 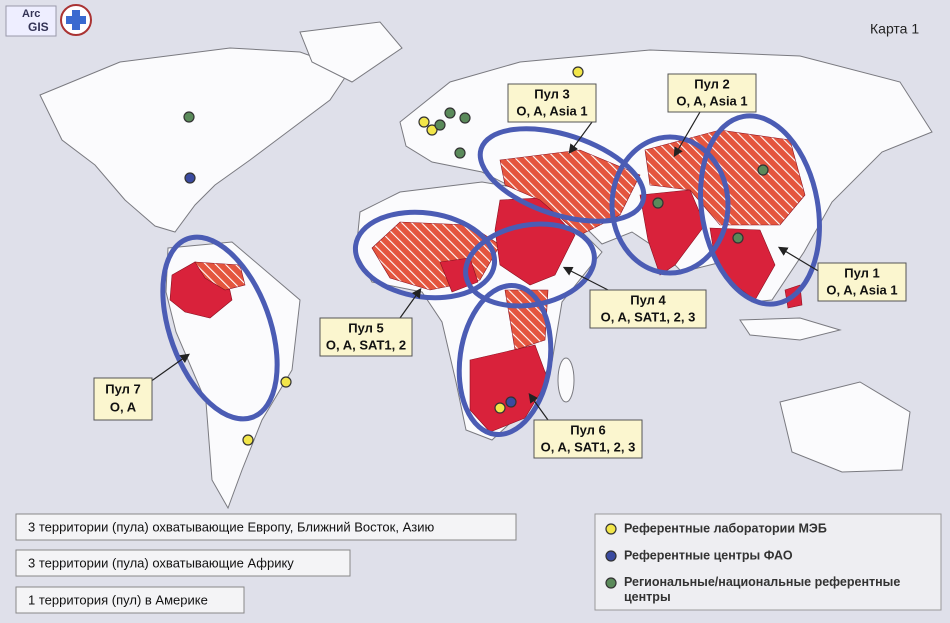 I want to click on pool-6-ellipse, so click(x=505, y=360).